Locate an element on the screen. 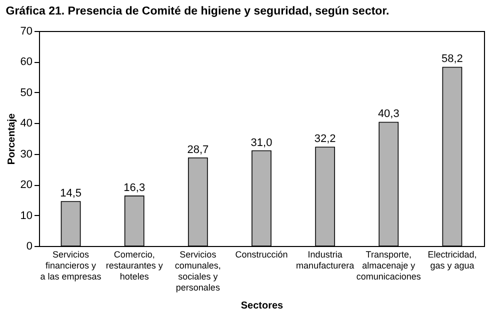  data-label: 31,0 is located at coordinates (261, 142).